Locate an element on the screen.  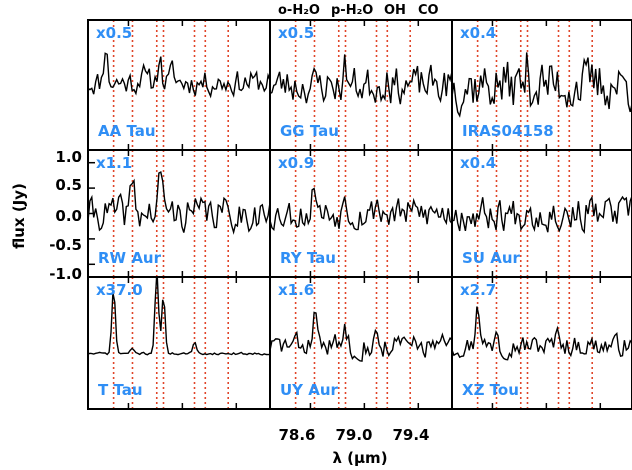
panel-name-label: IRAS04158 is located at coordinates (508, 131).